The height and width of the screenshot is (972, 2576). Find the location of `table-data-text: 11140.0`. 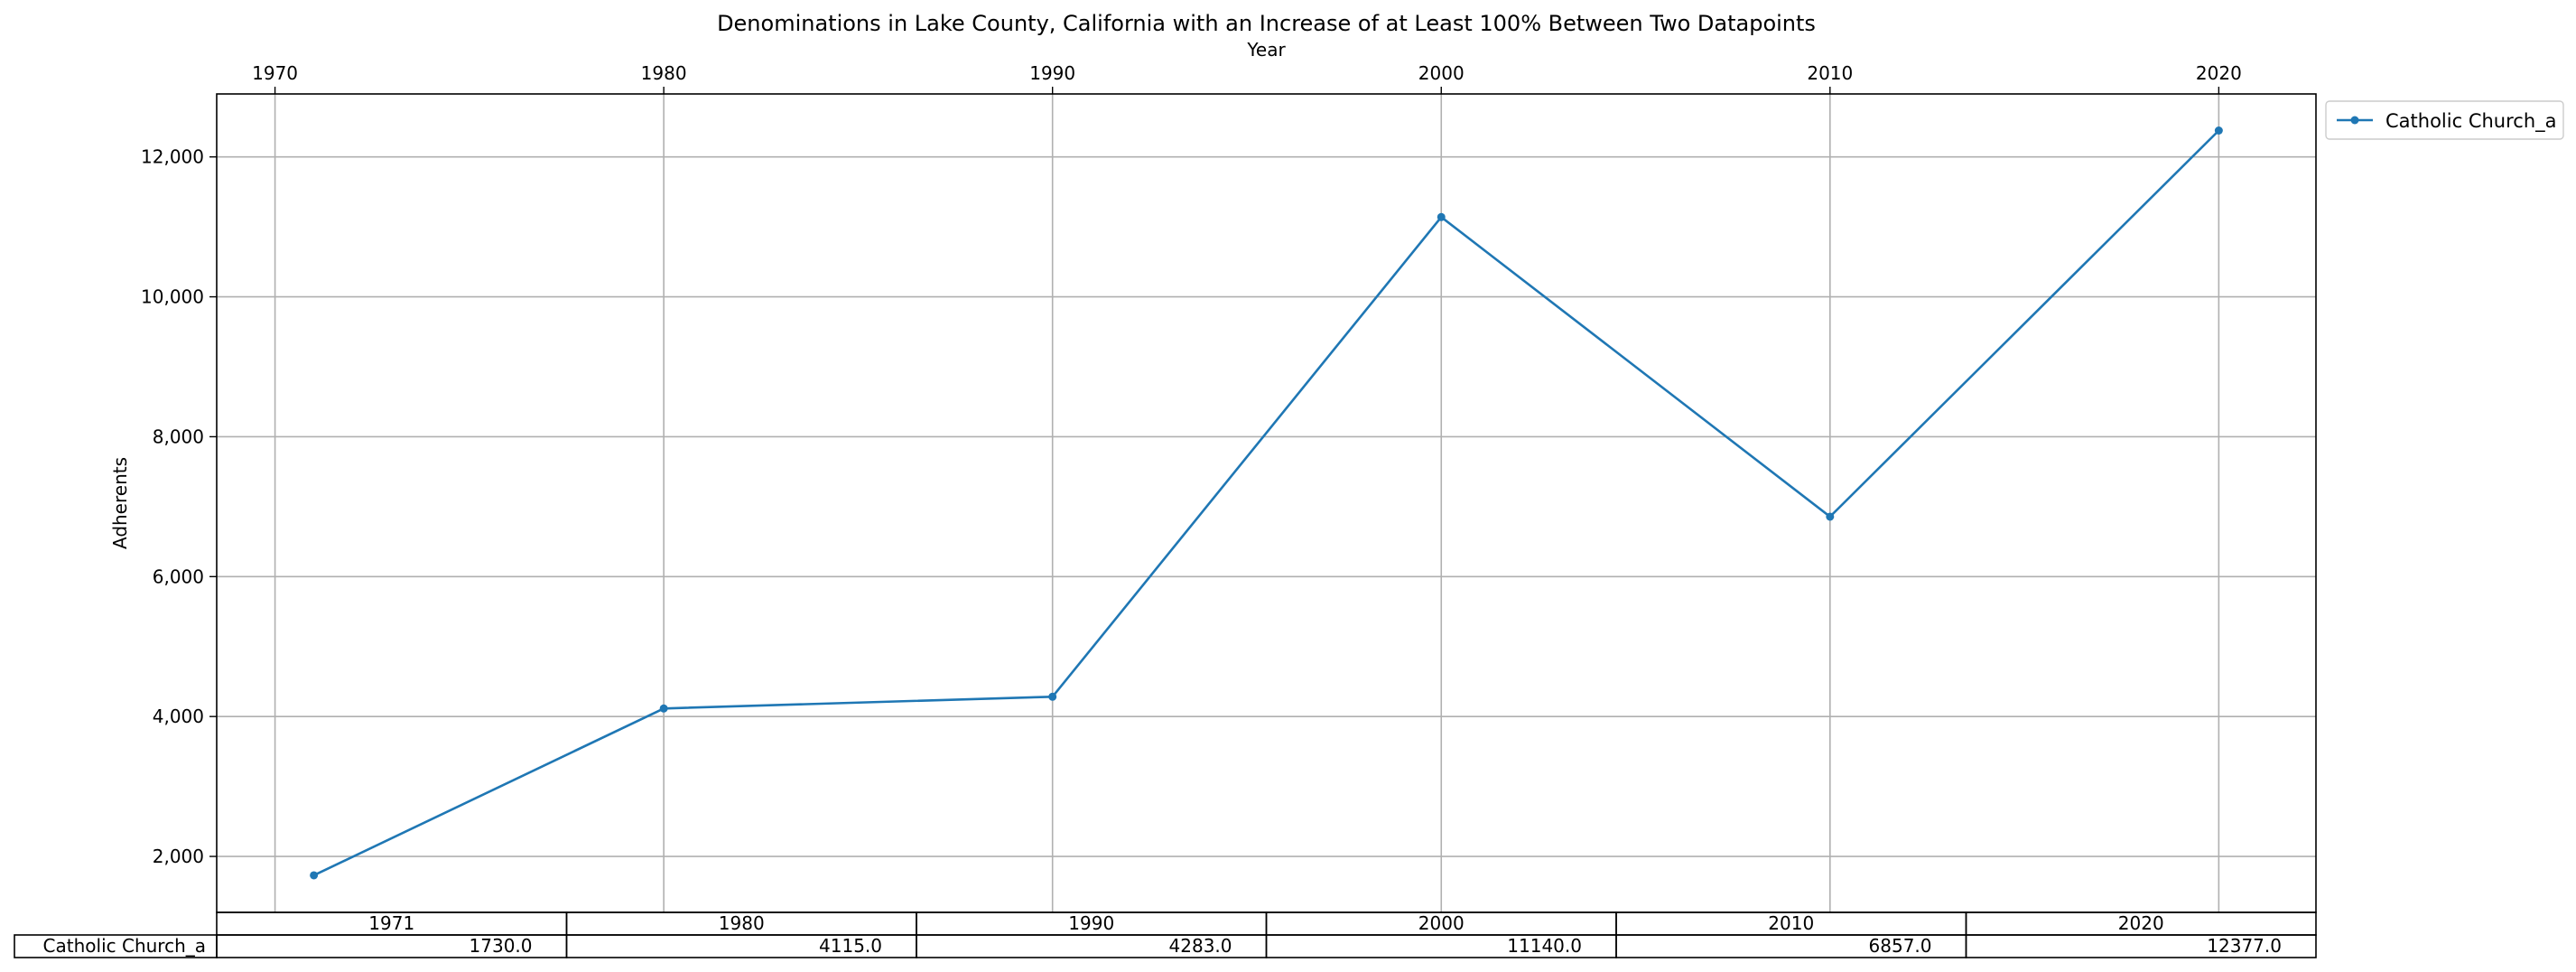

table-data-text: 11140.0 is located at coordinates (1544, 946).